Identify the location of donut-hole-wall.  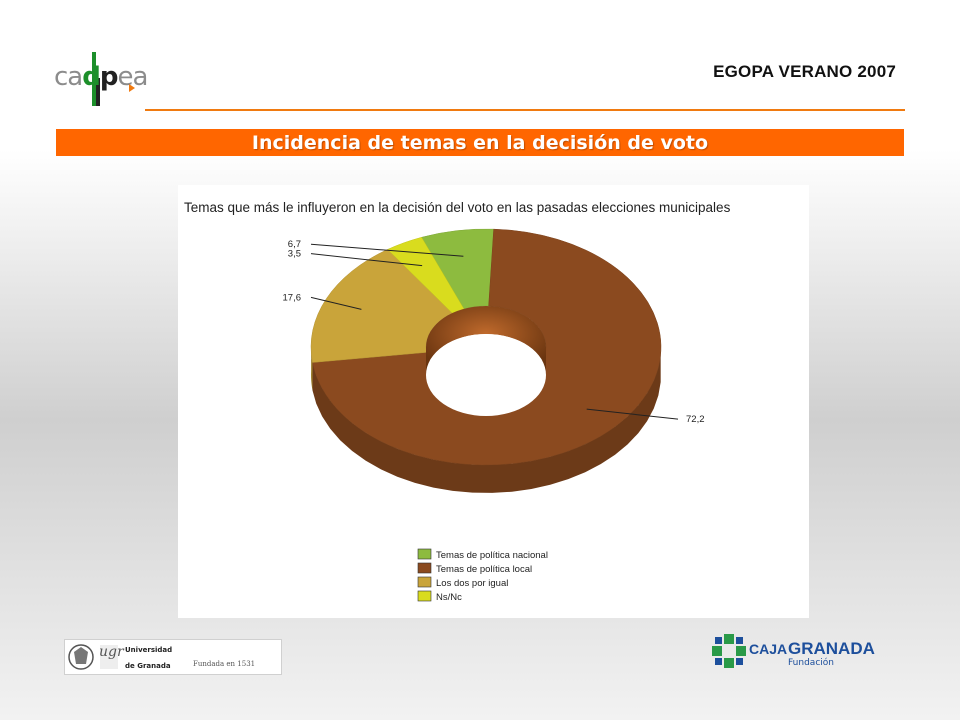
(486, 340).